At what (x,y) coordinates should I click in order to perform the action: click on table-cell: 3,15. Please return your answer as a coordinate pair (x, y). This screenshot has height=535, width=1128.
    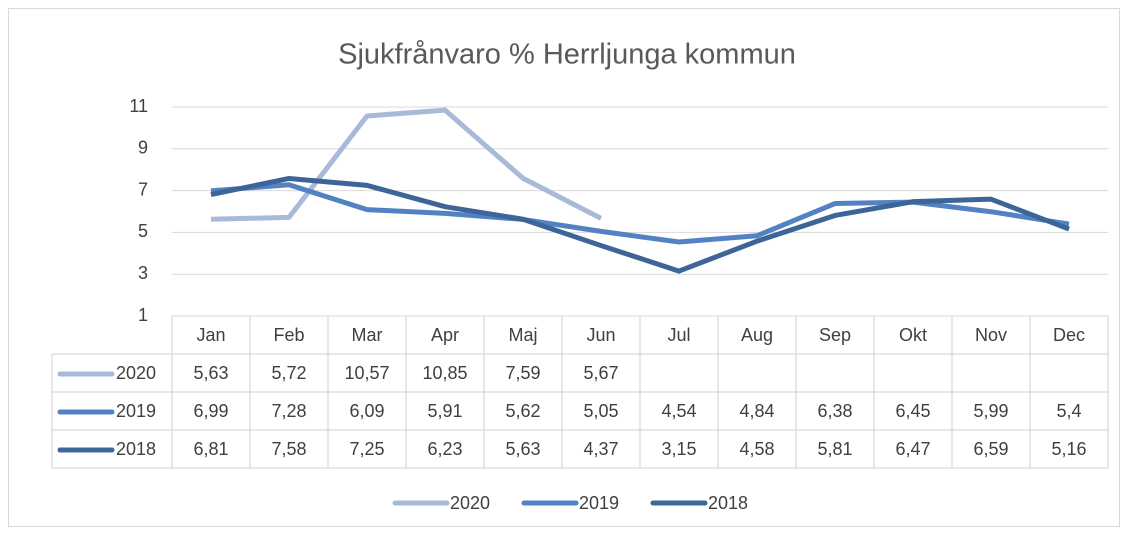
    Looking at the image, I should click on (678, 449).